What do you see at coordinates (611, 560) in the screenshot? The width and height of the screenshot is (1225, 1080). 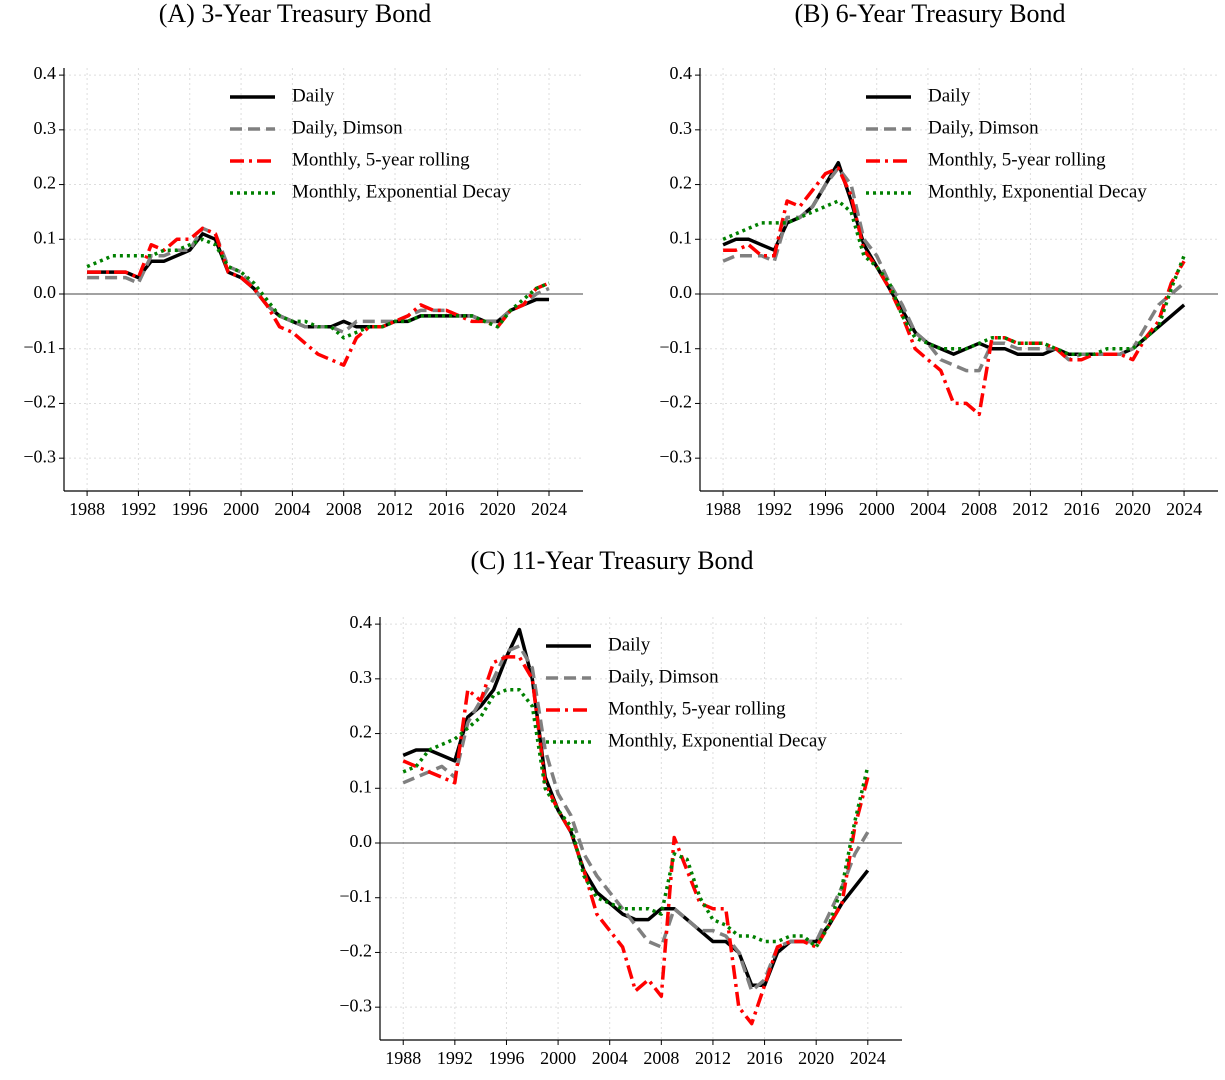 I see `subplot-title: (C) 11-Year Treasury Bond` at bounding box center [611, 560].